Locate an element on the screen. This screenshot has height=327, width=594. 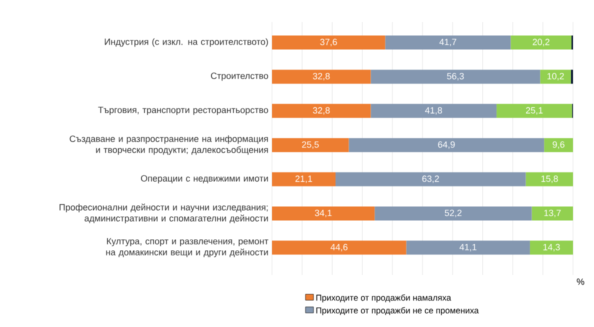
data-label: 44,6 is located at coordinates (339, 248).